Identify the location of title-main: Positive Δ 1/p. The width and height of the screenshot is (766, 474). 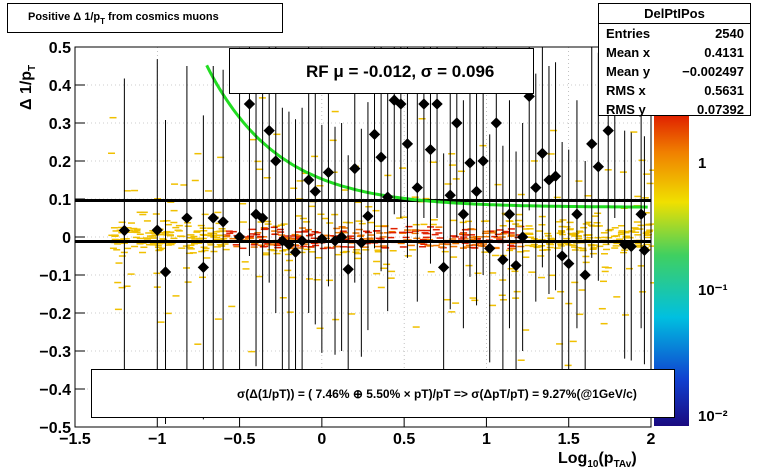
(64, 17).